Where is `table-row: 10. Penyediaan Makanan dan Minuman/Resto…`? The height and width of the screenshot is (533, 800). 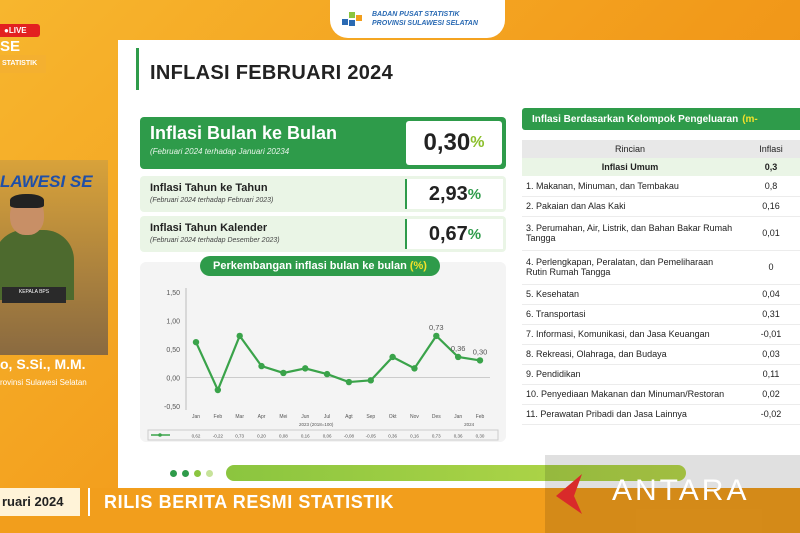
table-row: 10. Penyediaan Makanan dan Minuman/Resto… is located at coordinates (661, 394).